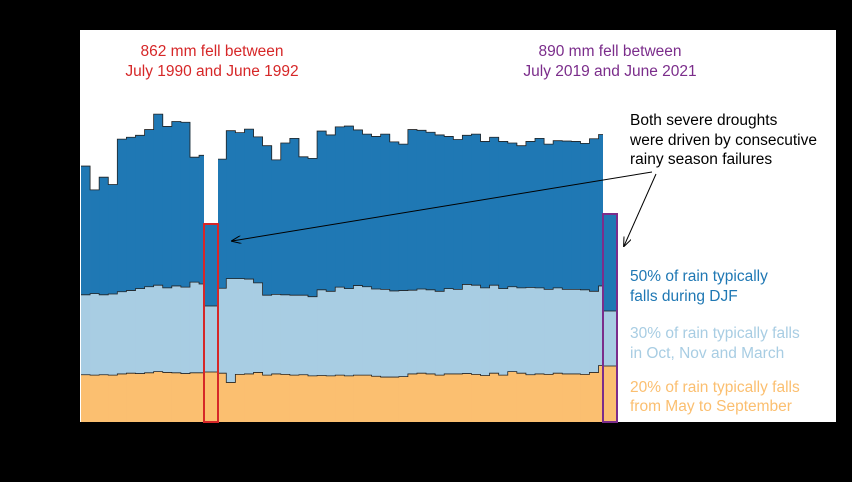 The width and height of the screenshot is (852, 482). I want to click on drought-1990-label-line2: July 1990 and June 1992, so click(211, 71).